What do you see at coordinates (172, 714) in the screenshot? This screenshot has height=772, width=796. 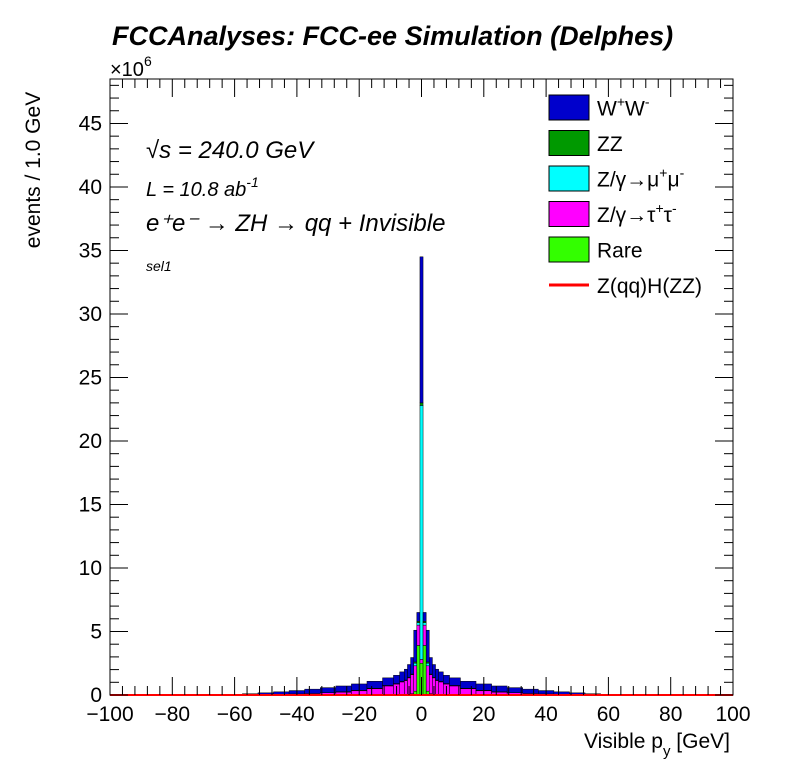 I see `x-tick-label: −80` at bounding box center [172, 714].